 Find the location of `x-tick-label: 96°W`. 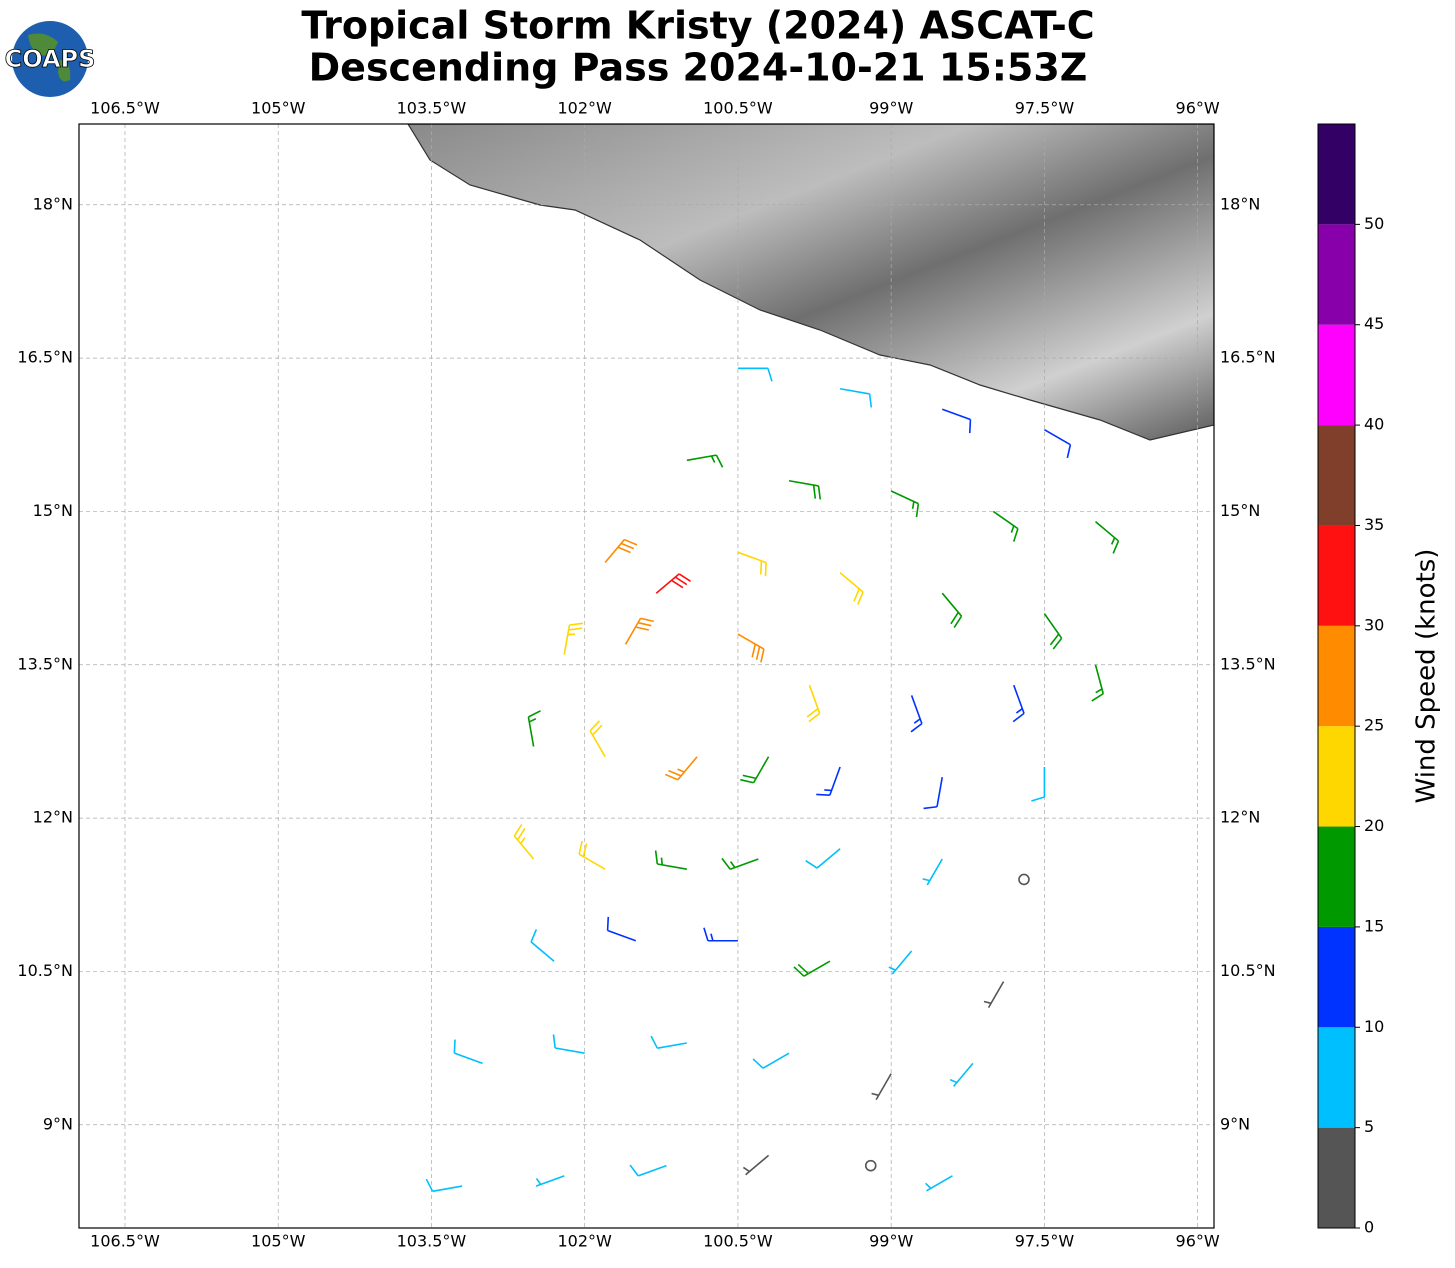

x-tick-label: 96°W is located at coordinates (1198, 1241).